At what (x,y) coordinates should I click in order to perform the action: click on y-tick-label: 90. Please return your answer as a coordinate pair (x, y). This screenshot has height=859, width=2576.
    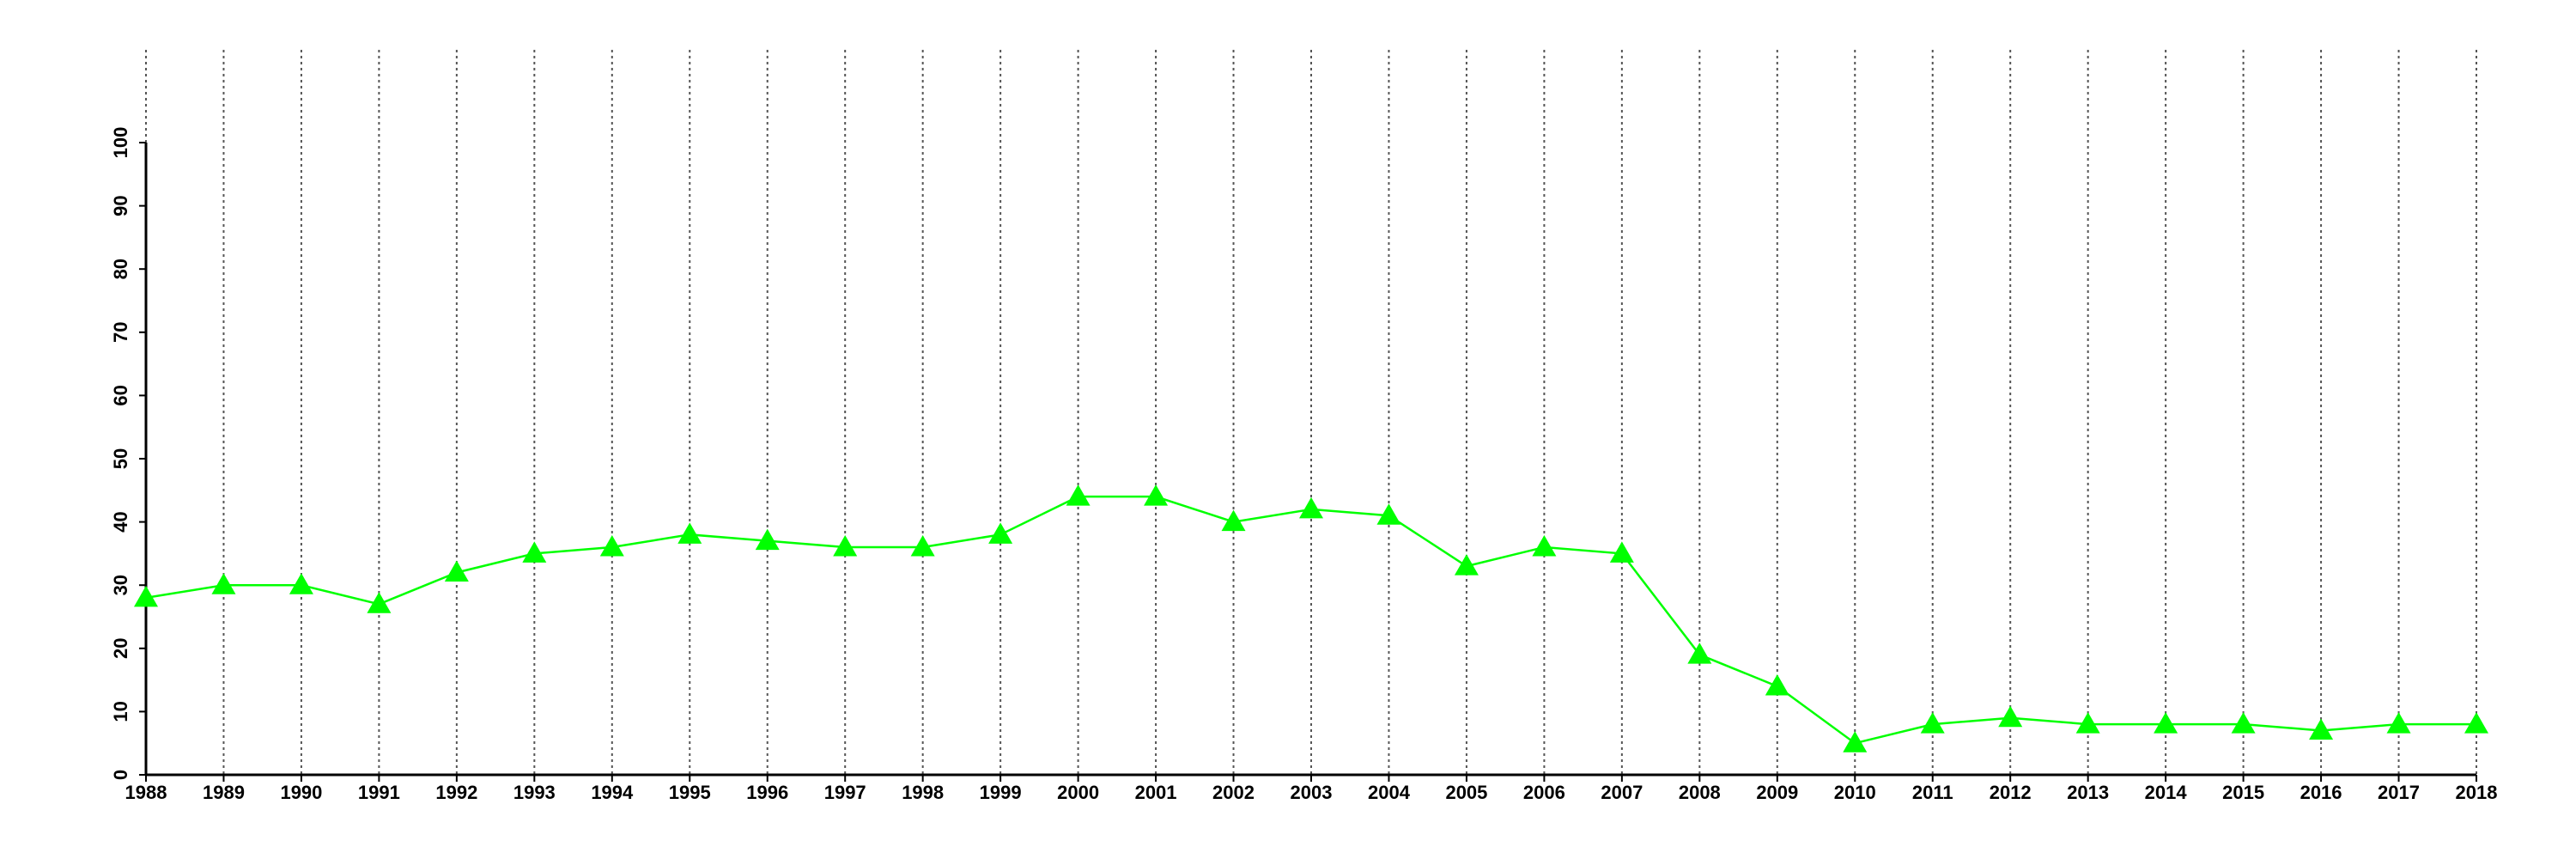
    Looking at the image, I should click on (121, 205).